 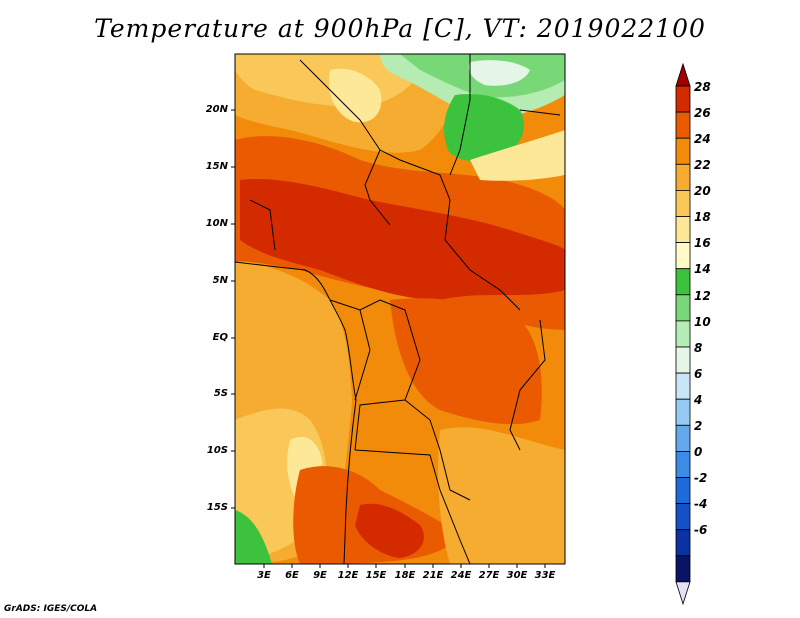 I want to click on lon-label-3e: 3E, so click(x=264, y=575).